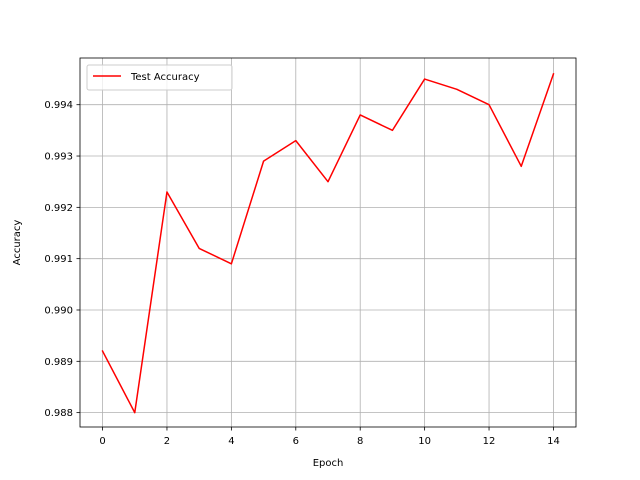  I want to click on legend-label: Test Accuracy, so click(165, 77).